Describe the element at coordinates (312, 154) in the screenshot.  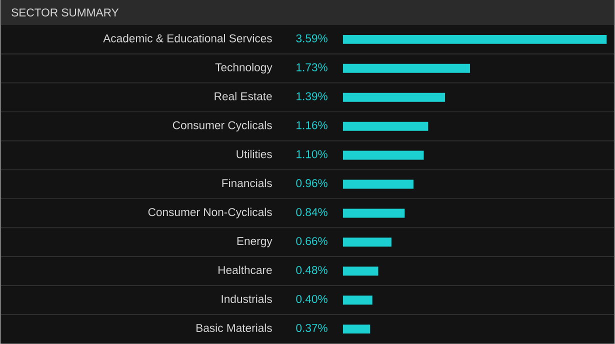
I see `data-label: 1.10%` at that location.